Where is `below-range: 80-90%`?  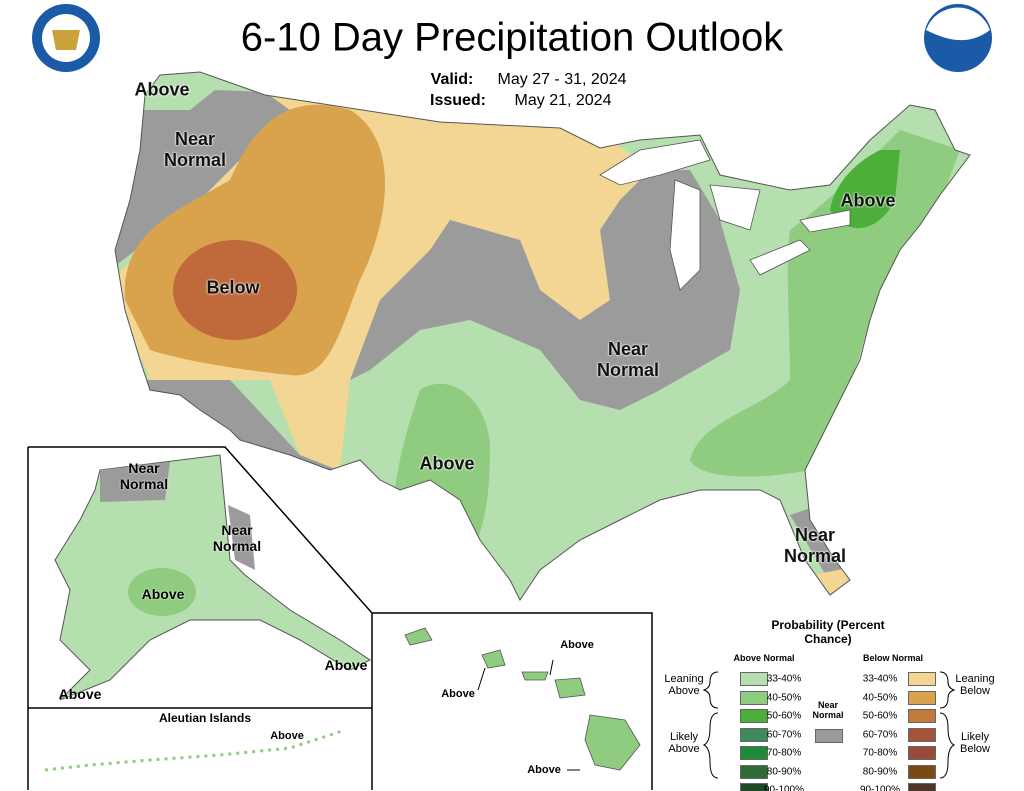 below-range: 80-90% is located at coordinates (880, 771).